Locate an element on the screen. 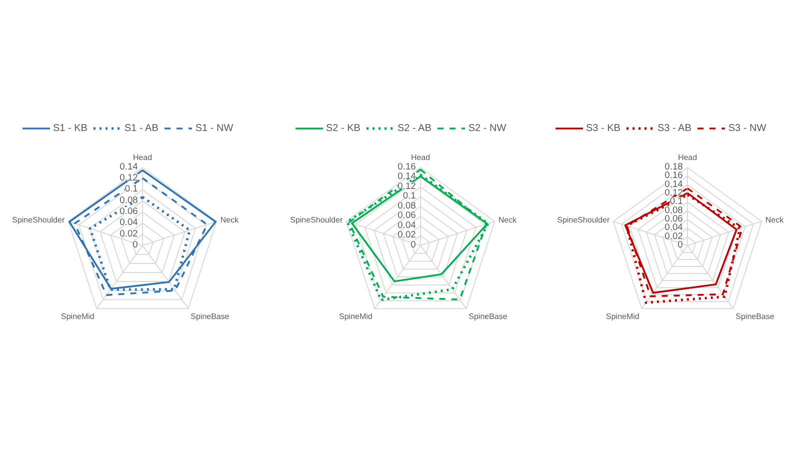 The height and width of the screenshot is (450, 800). legend-label: S2 - KB is located at coordinates (343, 128).